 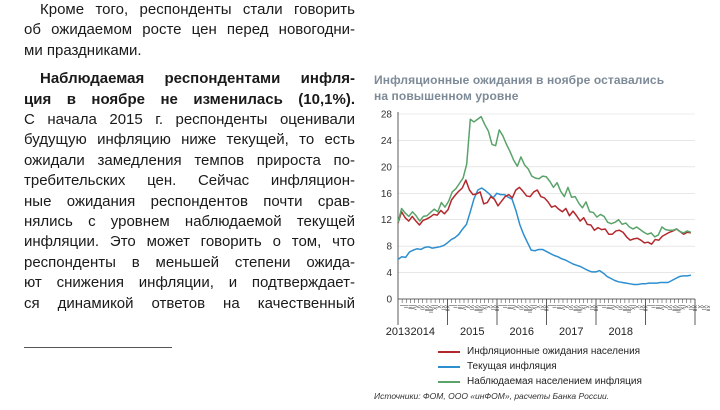 What do you see at coordinates (387, 167) in the screenshot?
I see `y-tick-label: 20` at bounding box center [387, 167].